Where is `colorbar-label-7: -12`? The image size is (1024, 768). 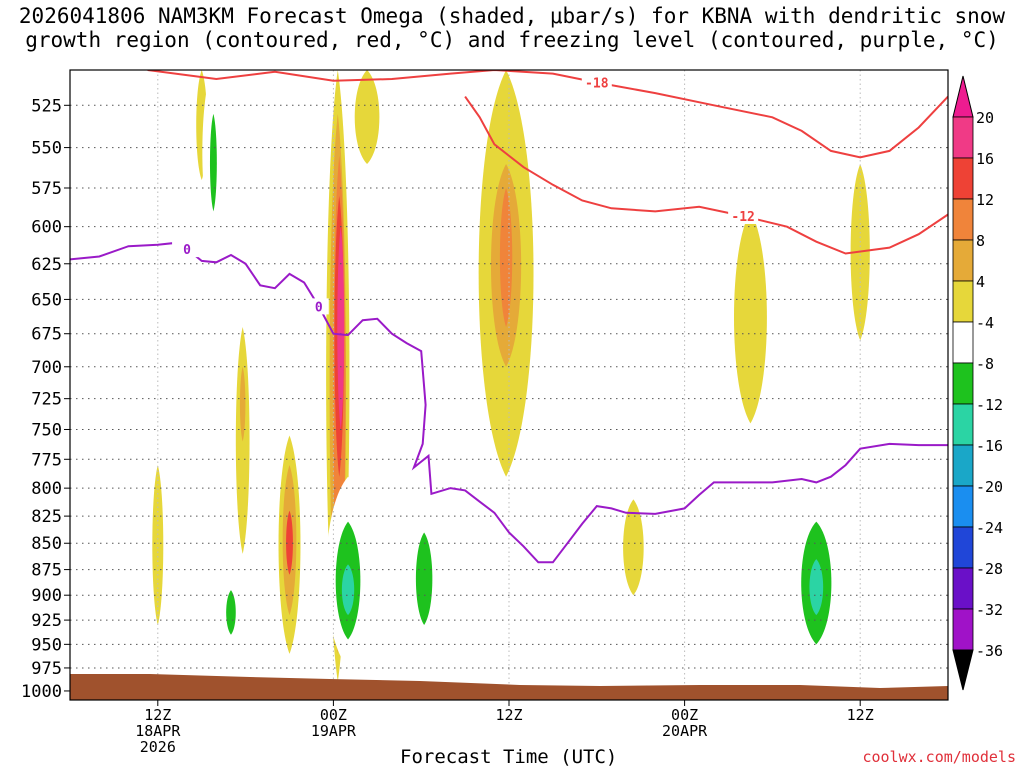
colorbar-label-7: -12 is located at coordinates (989, 405).